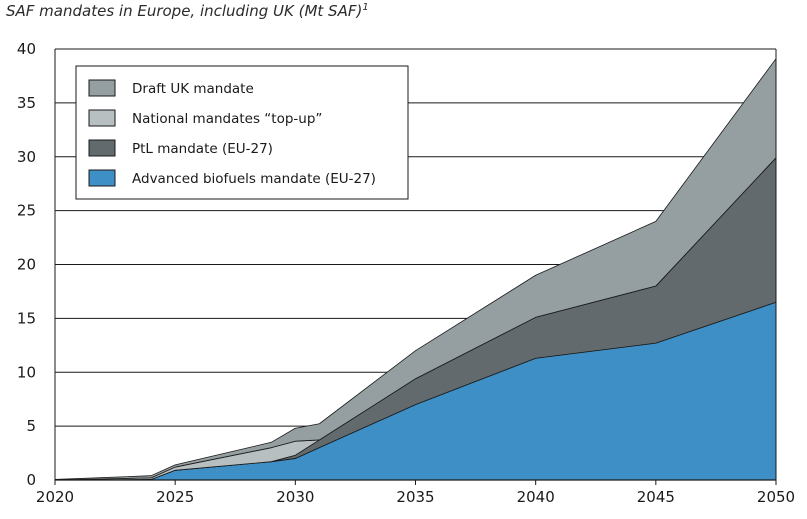  What do you see at coordinates (365, 7) in the screenshot?
I see `chart-title-footnote: 1` at bounding box center [365, 7].